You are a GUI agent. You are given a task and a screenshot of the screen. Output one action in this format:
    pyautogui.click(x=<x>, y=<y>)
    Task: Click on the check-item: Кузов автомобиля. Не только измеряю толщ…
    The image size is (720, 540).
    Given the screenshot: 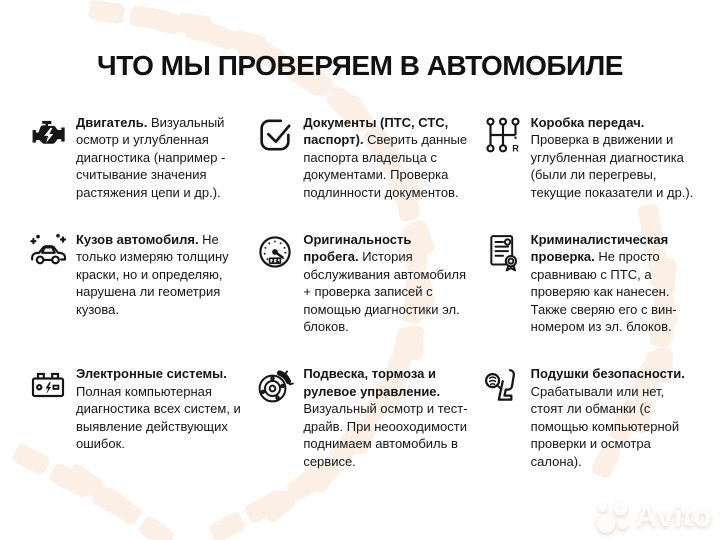 What is the action you would take?
    pyautogui.click(x=134, y=283)
    